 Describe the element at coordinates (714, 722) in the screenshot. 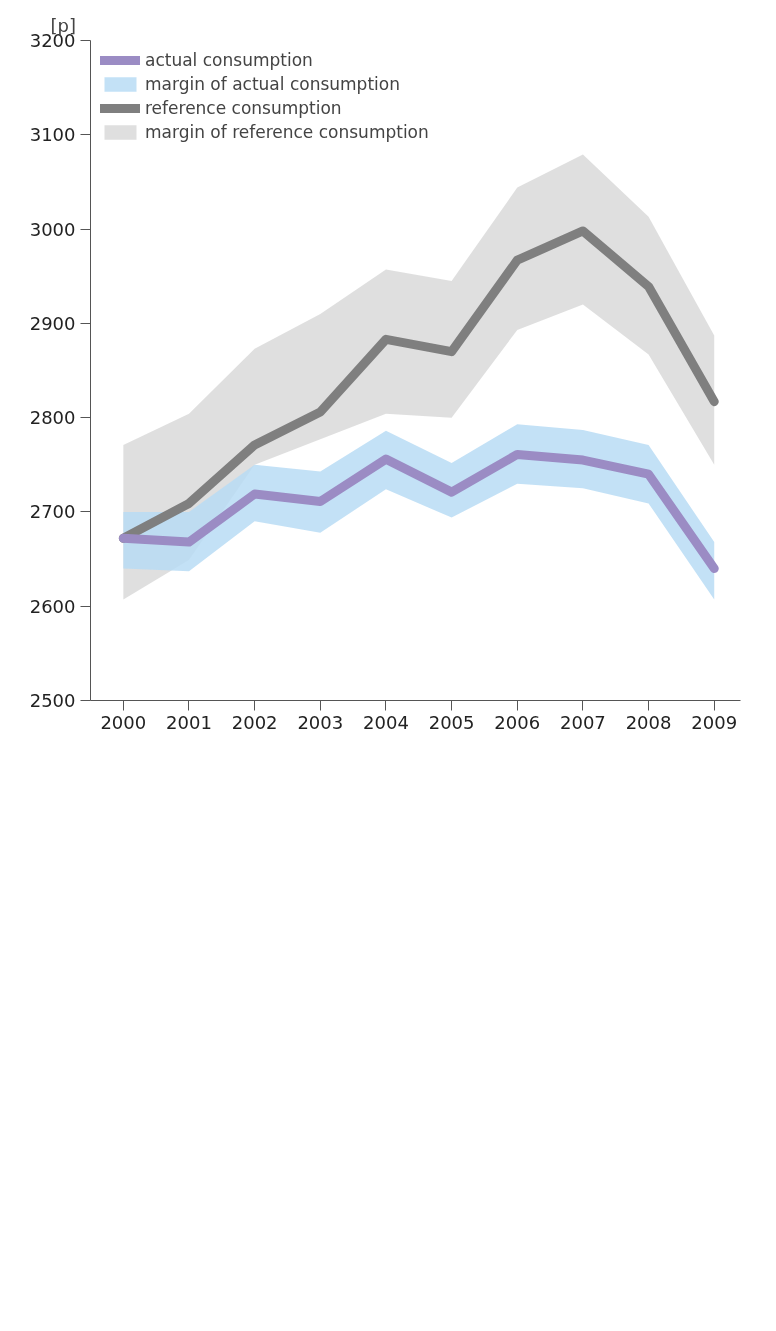

I see `x-tick-label: 2009` at that location.